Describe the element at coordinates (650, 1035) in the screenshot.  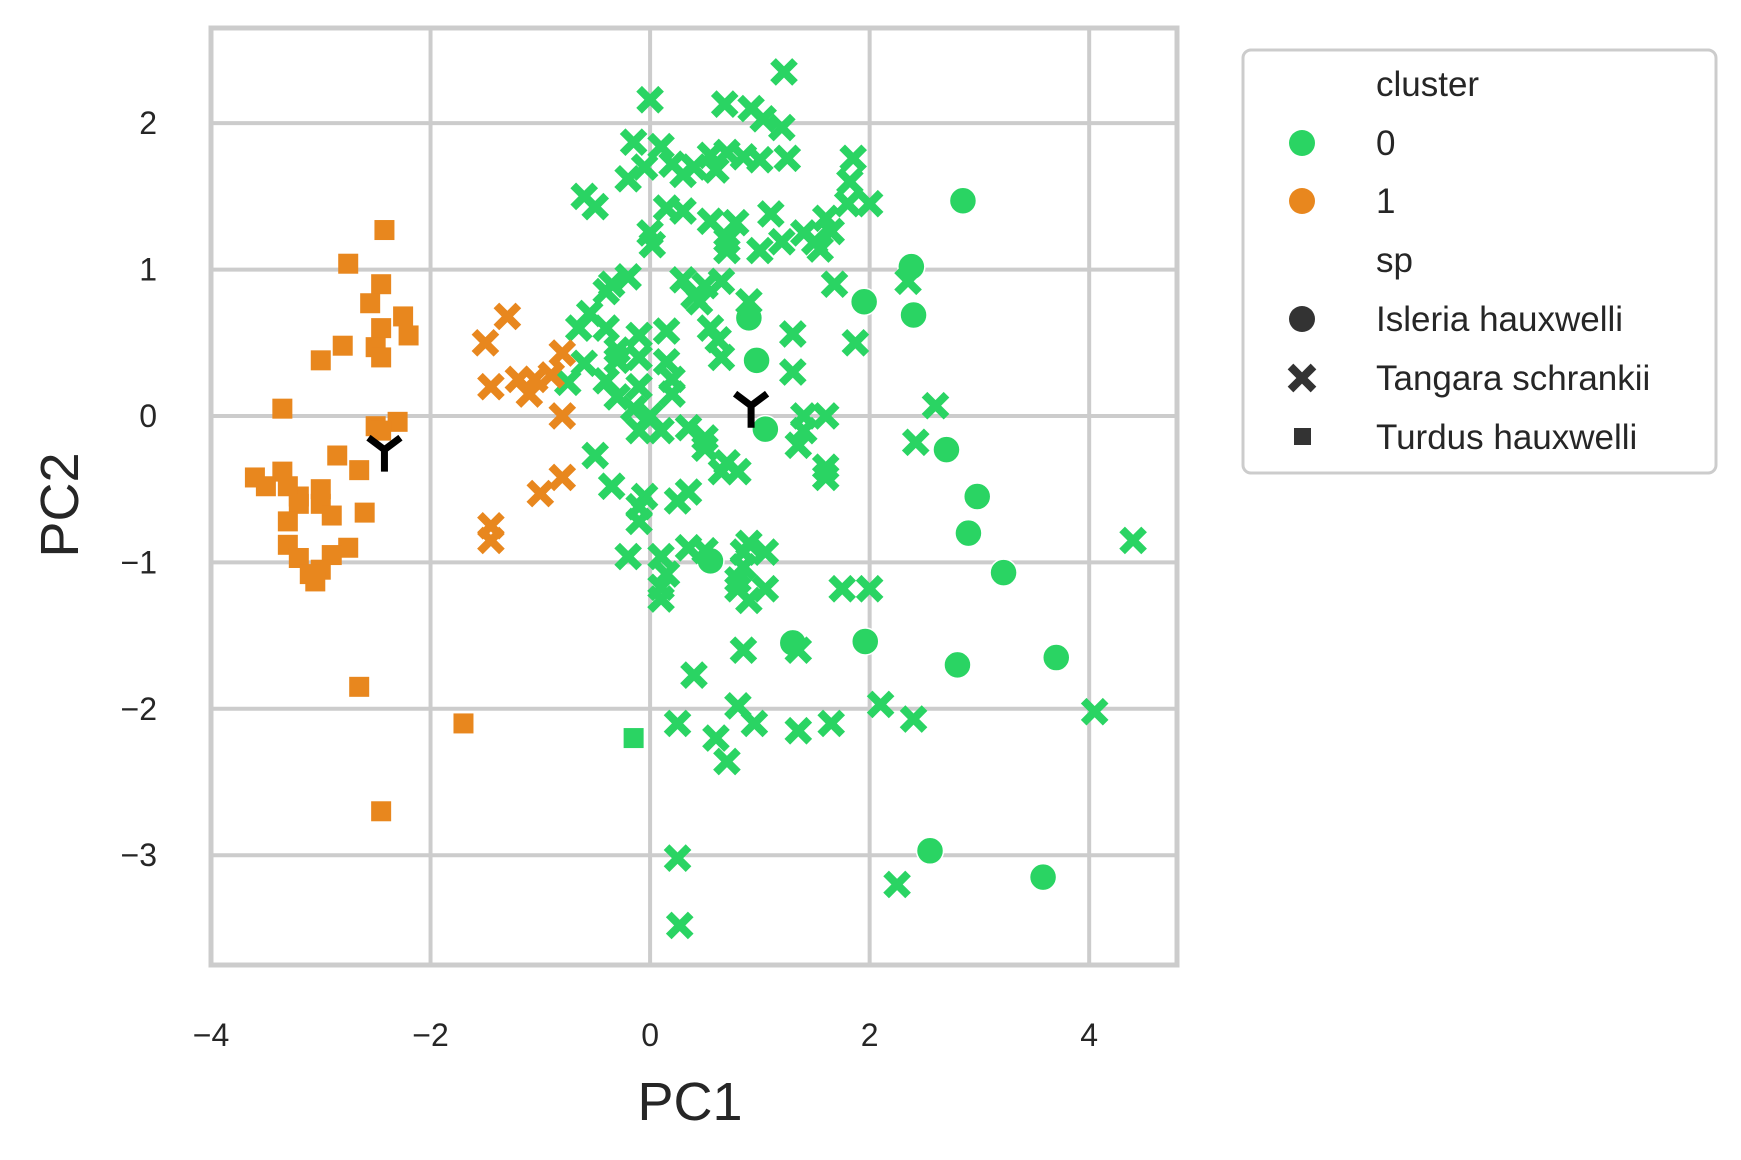
I see `x-tick-label: 0` at that location.